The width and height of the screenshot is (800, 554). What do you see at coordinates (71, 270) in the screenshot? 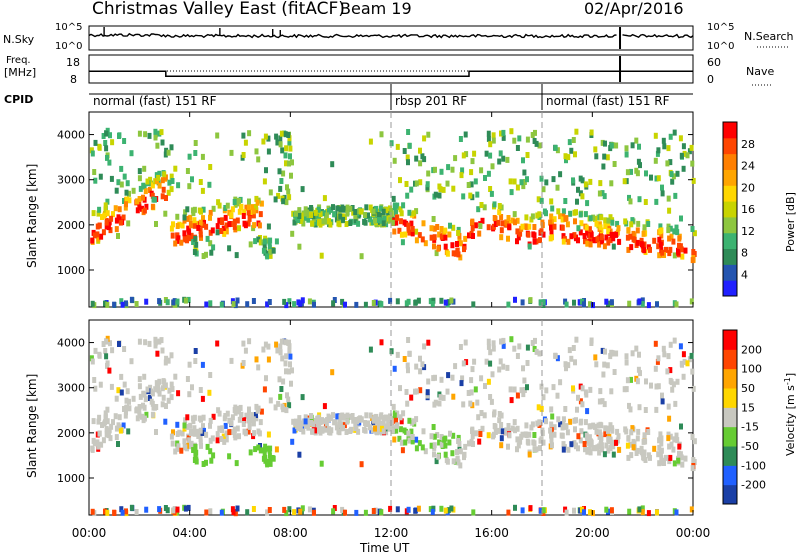
I see `y-tick-label: 1000` at bounding box center [71, 270].